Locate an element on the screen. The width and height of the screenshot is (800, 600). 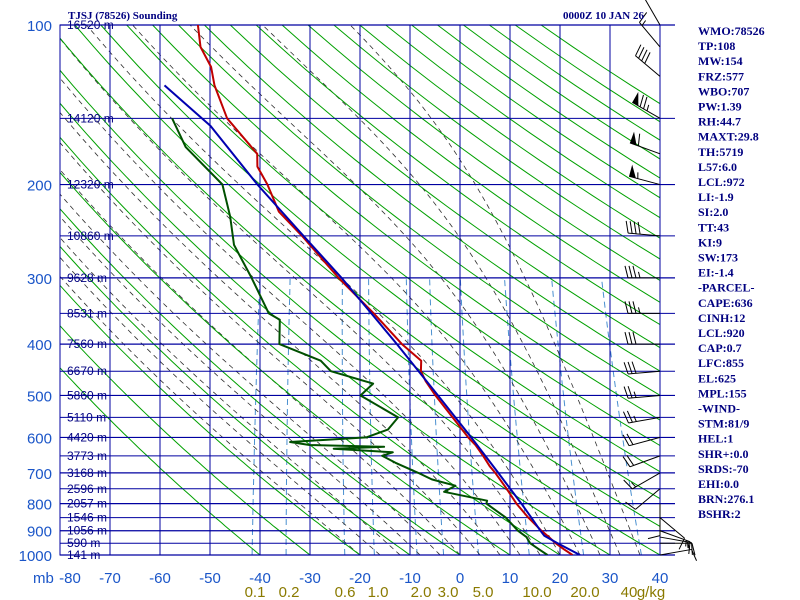
index-text: L57:6.0 is located at coordinates (717, 167).